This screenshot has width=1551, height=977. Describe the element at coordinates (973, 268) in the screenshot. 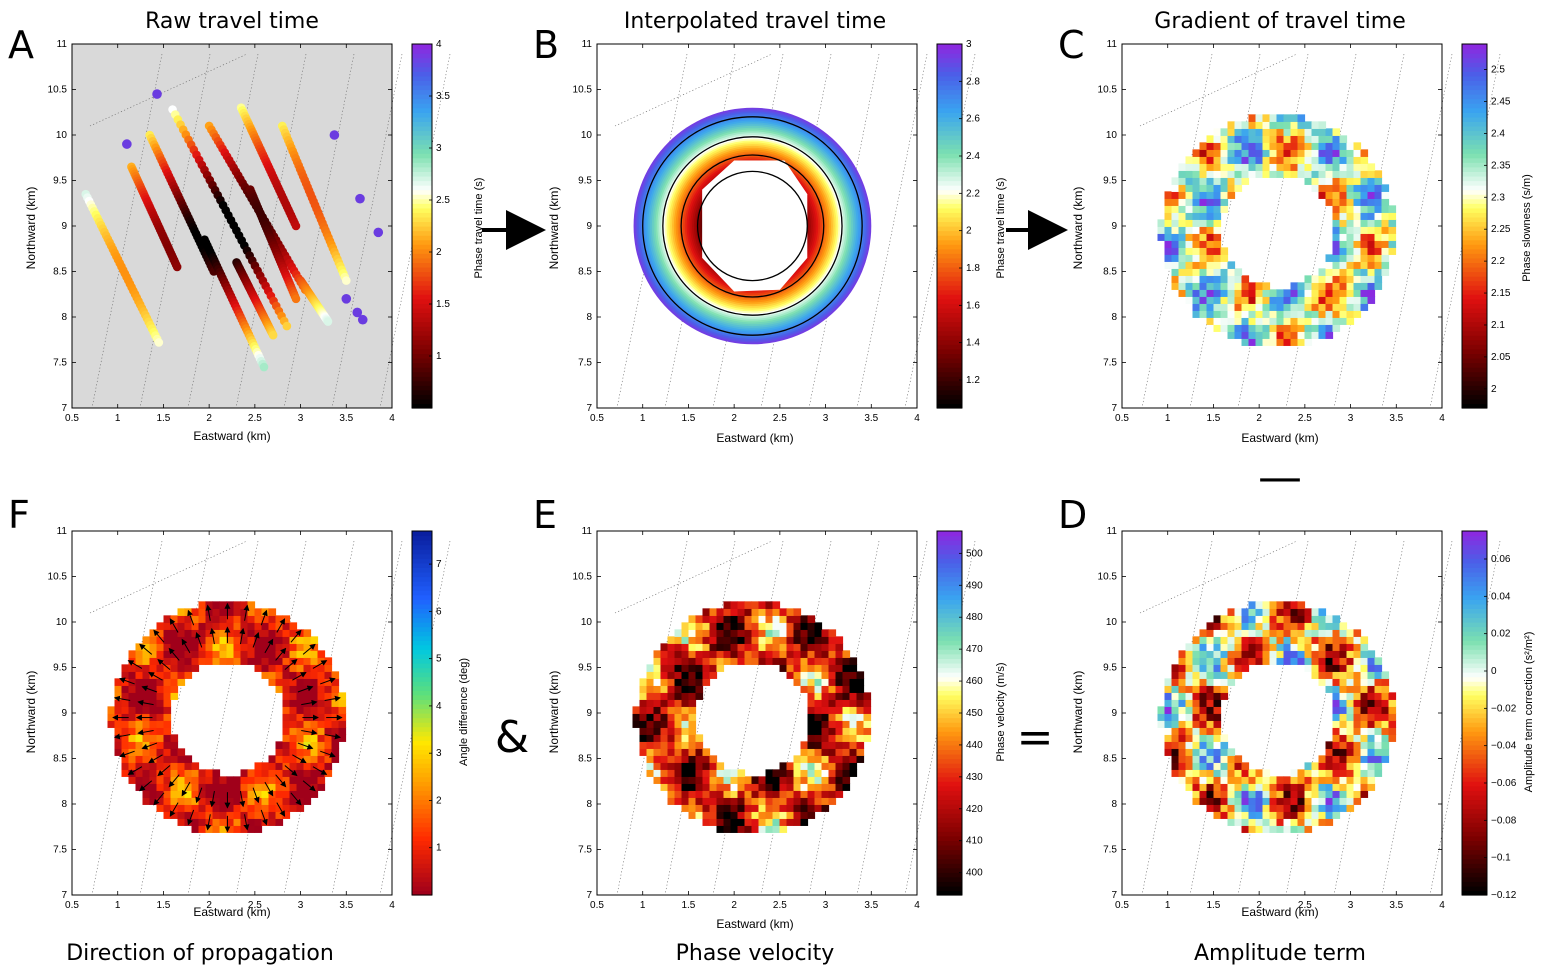

I see `colorbar-tick-label: 1.8` at that location.